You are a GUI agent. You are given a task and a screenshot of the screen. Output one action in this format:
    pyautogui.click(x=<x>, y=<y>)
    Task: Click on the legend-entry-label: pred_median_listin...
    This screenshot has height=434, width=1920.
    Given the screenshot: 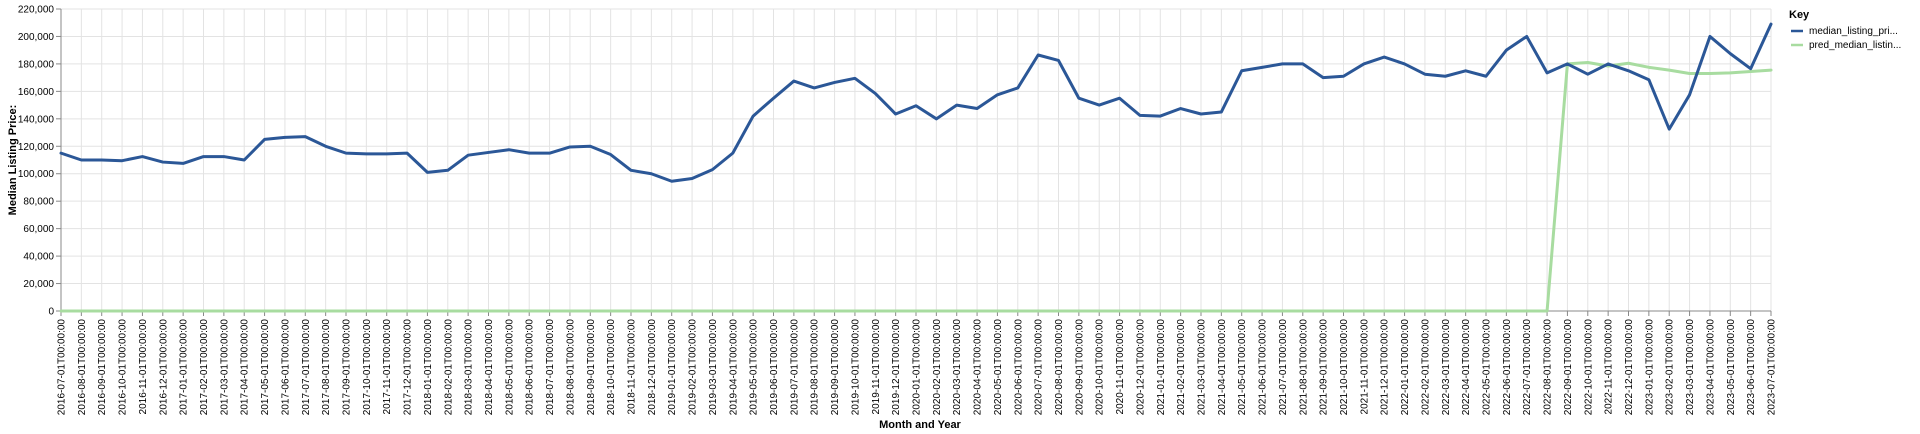 What is the action you would take?
    pyautogui.click(x=1855, y=45)
    